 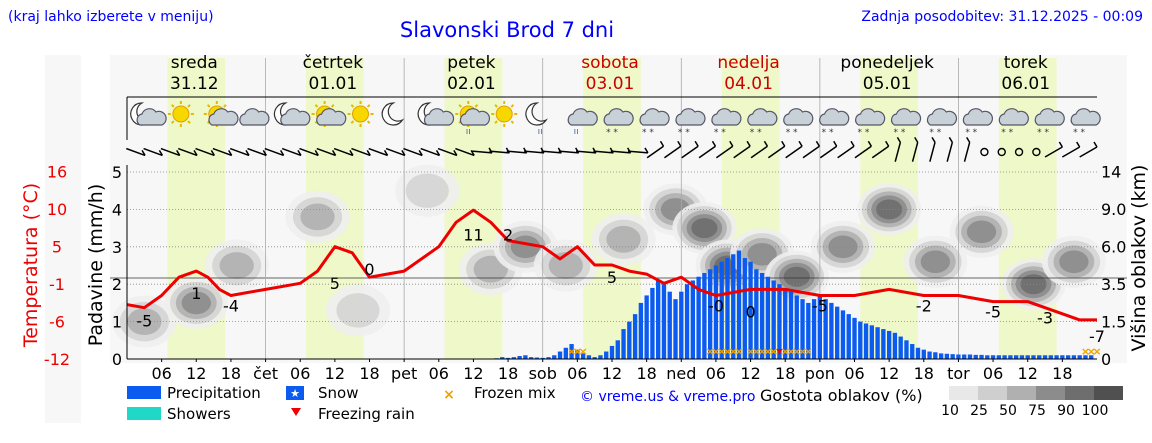 What do you see at coordinates (543, 373) in the screenshot?
I see `x-tick-label: sob` at bounding box center [543, 373].